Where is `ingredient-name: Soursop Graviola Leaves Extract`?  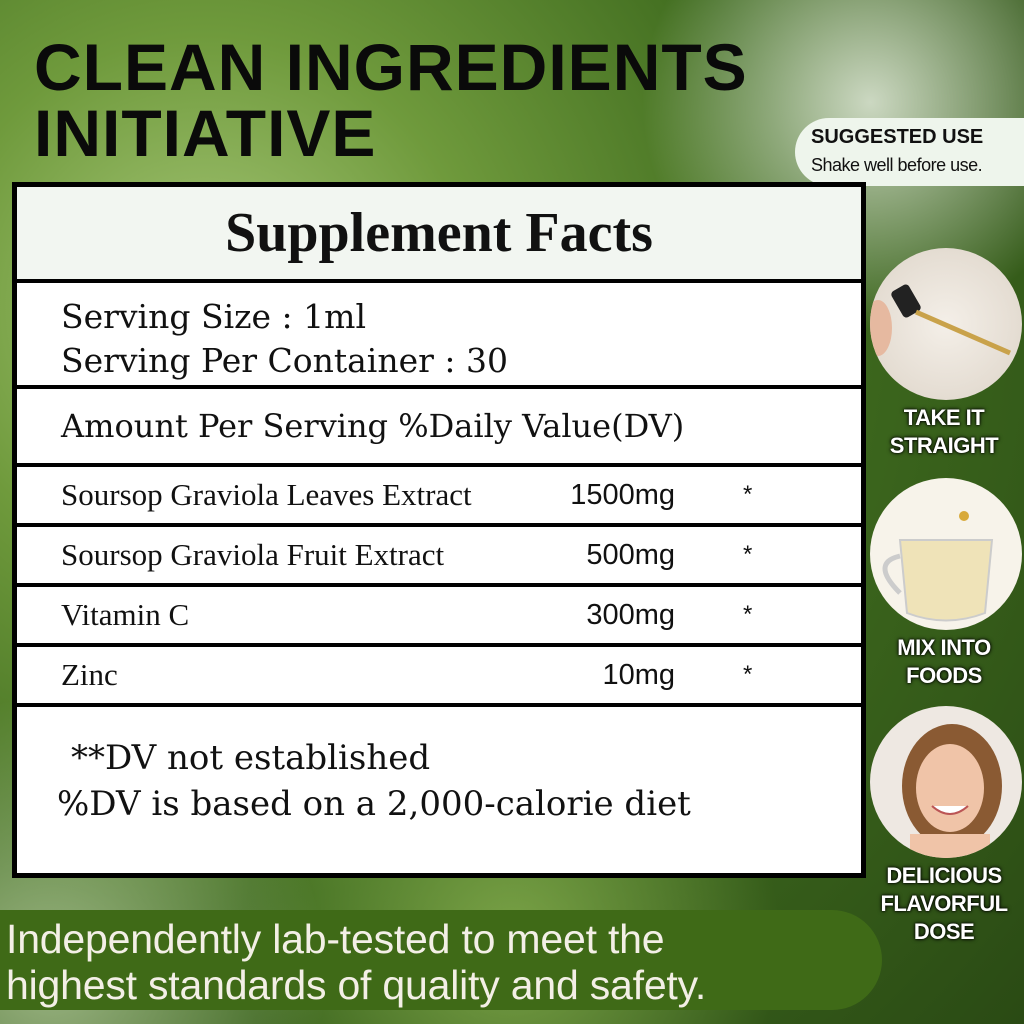
ingredient-name: Soursop Graviola Leaves Extract is located at coordinates (266, 494).